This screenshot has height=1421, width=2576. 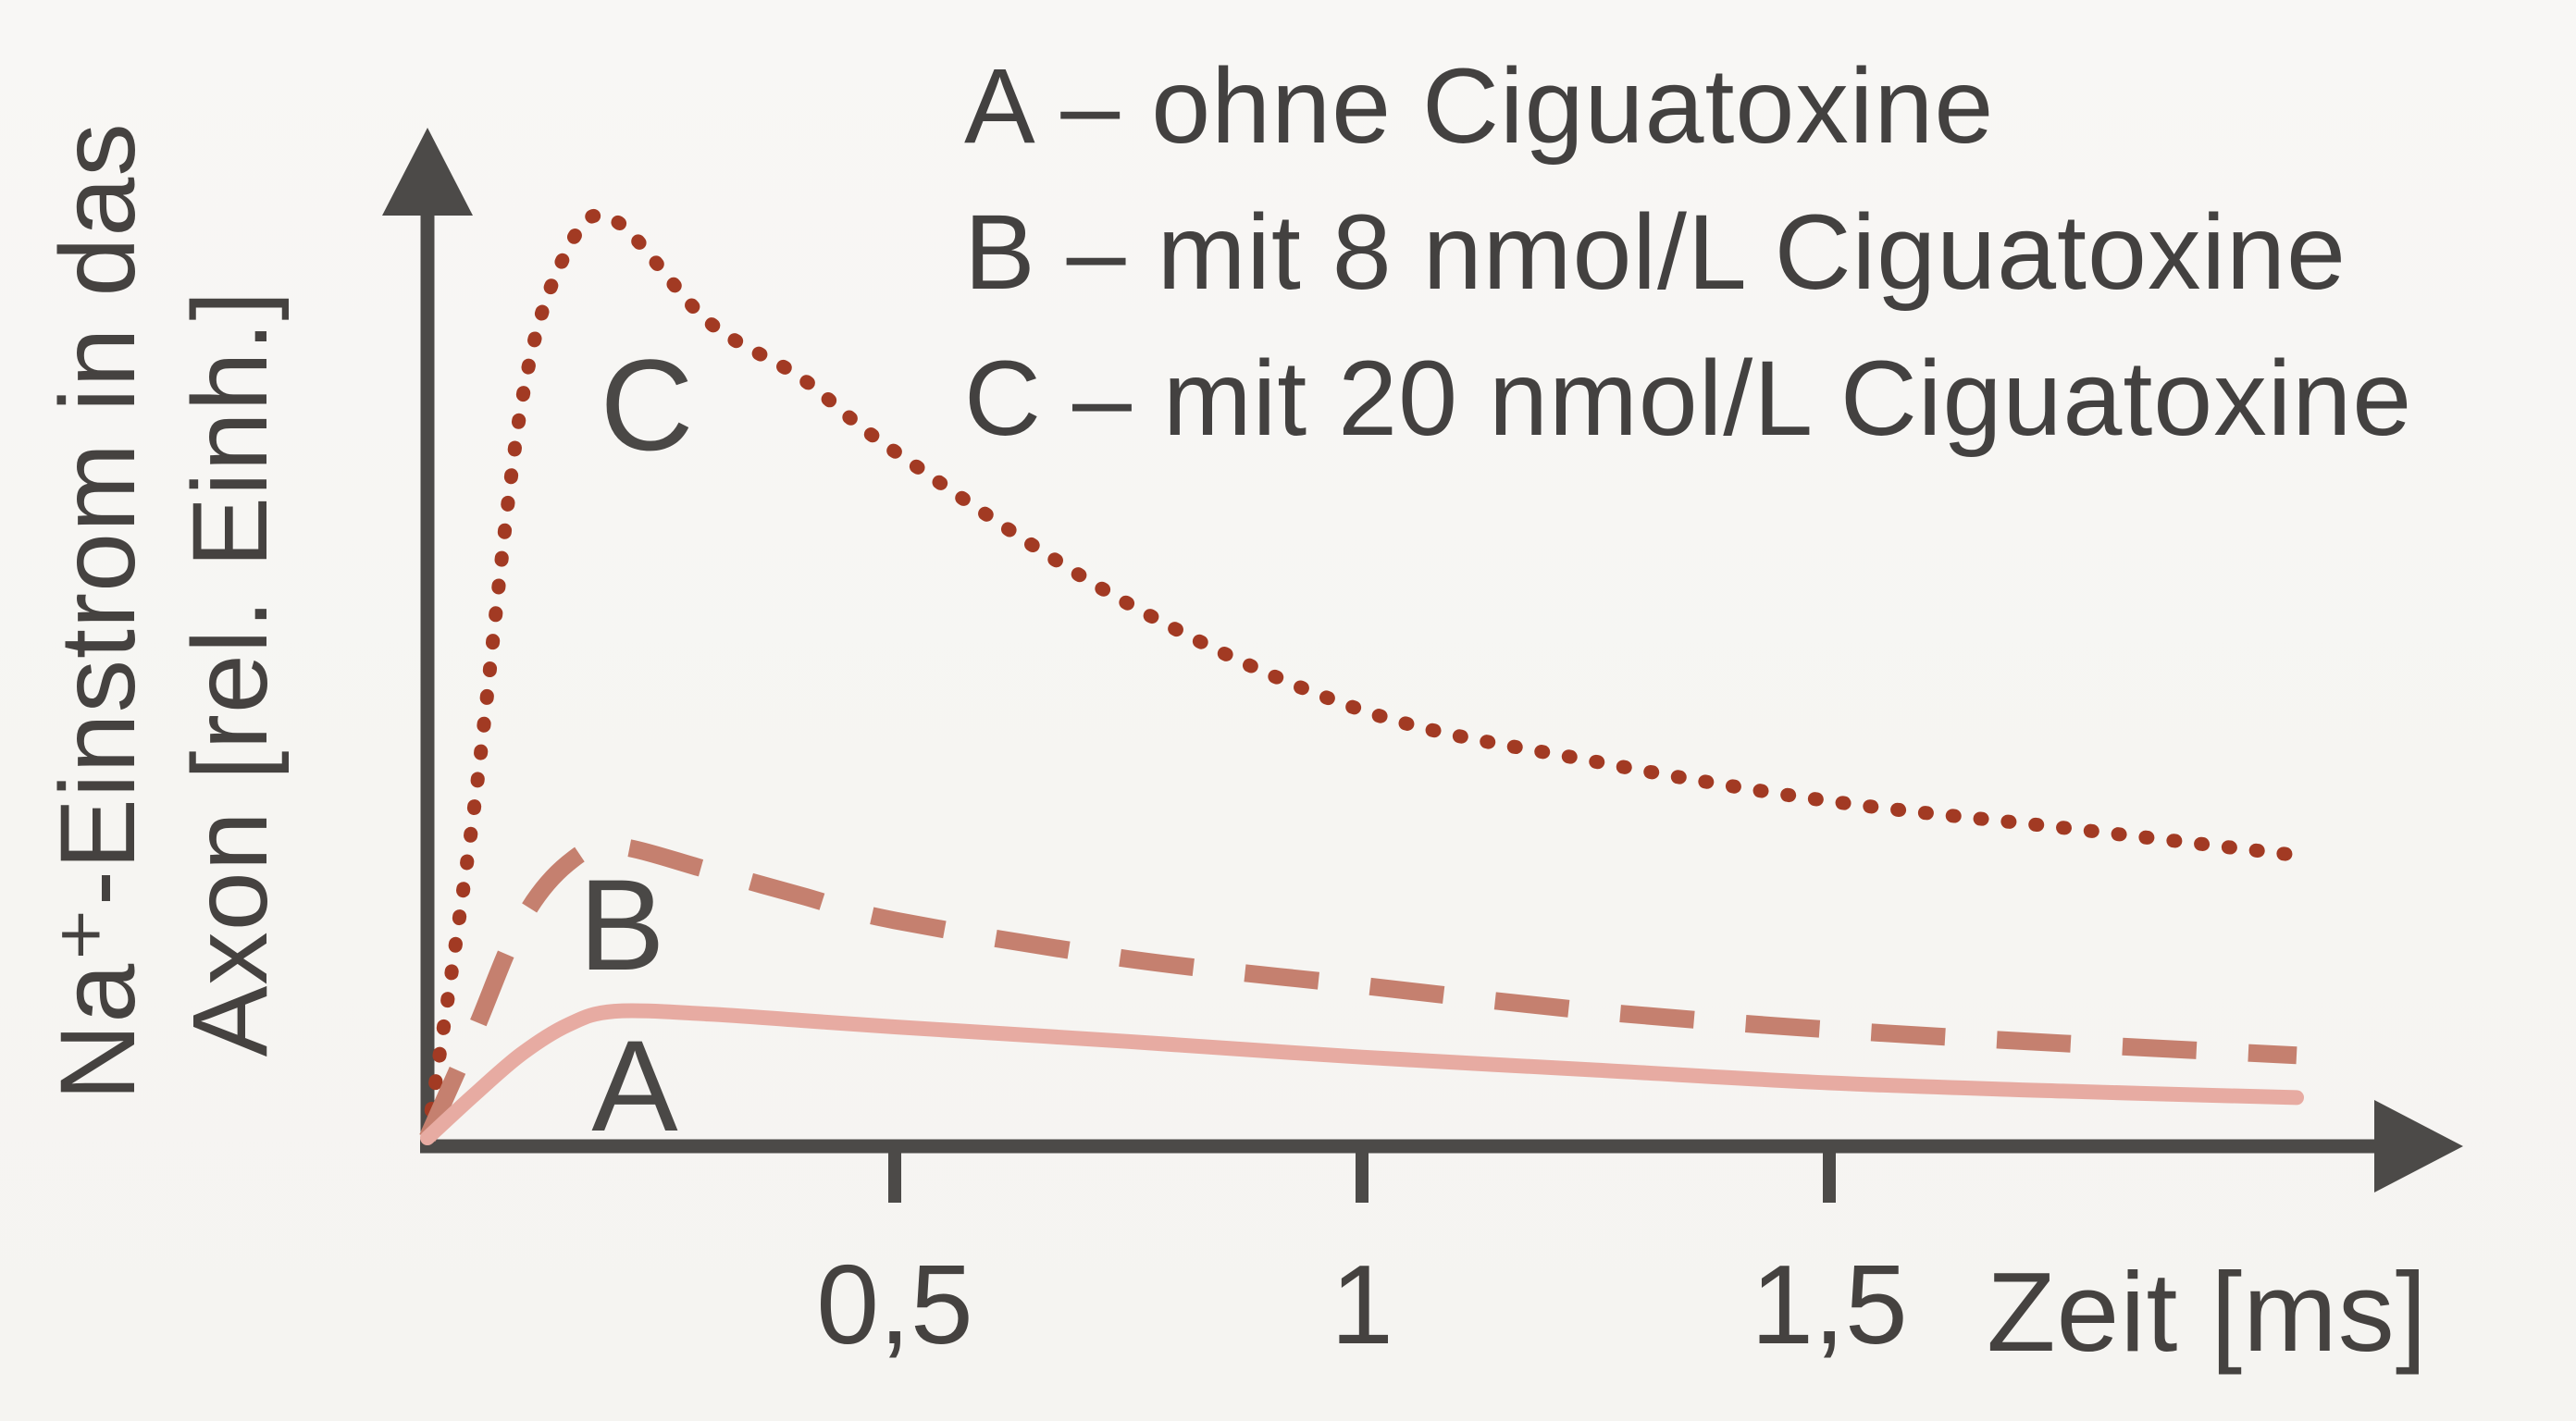 I want to click on y-axis-label-line1: Na⁺-Einstrom in das, so click(x=98, y=612).